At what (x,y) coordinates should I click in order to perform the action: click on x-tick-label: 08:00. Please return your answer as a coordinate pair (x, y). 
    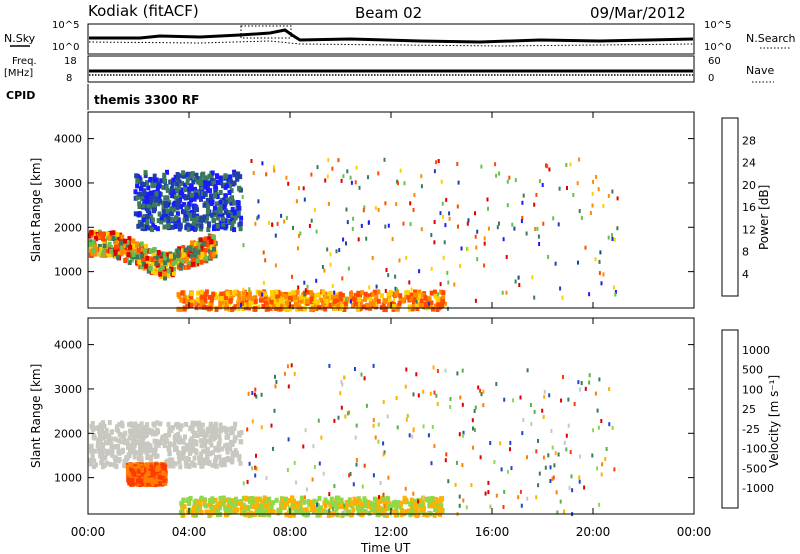
    Looking at the image, I should click on (290, 532).